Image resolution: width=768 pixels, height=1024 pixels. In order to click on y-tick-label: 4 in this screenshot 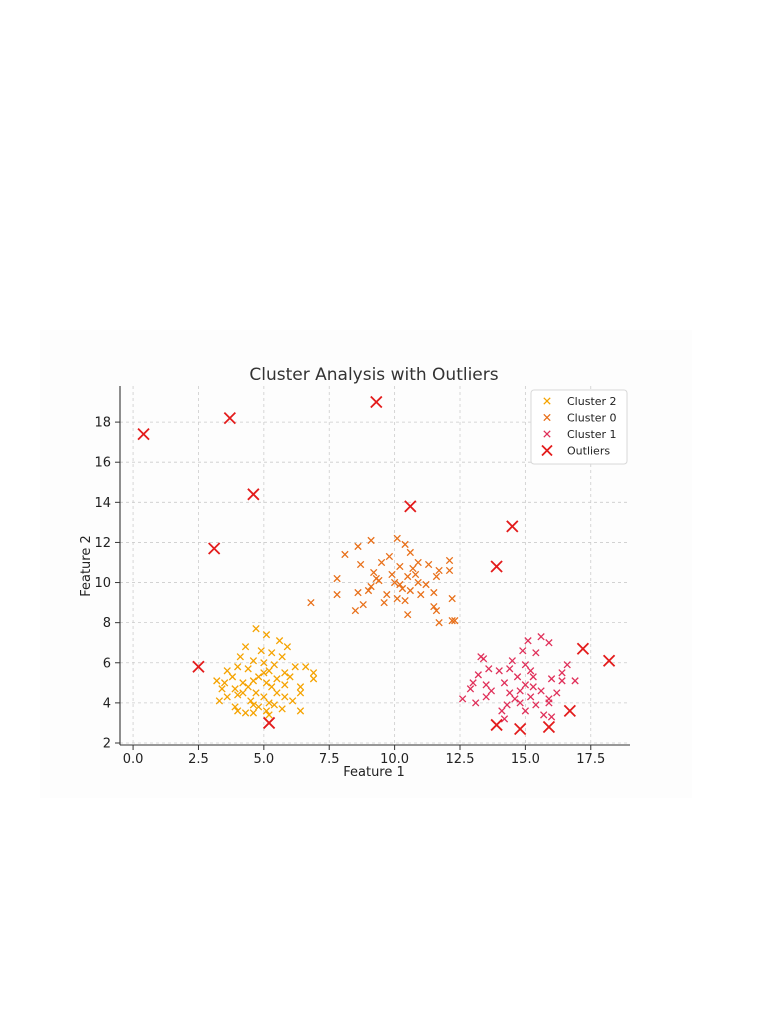, I will do `click(107, 703)`.